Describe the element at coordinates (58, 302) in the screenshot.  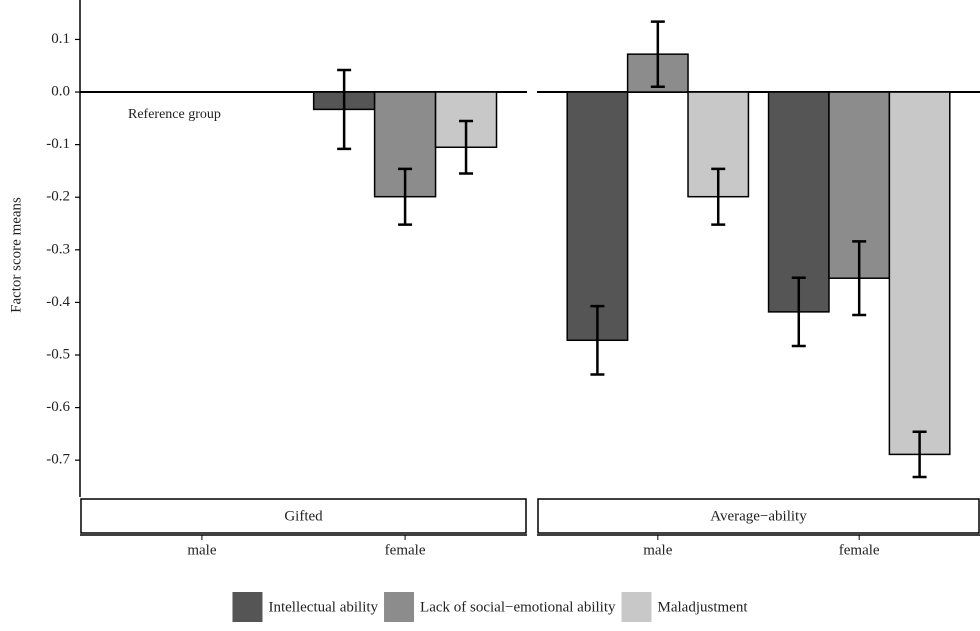
I see `y-tick-label: -0.4` at that location.